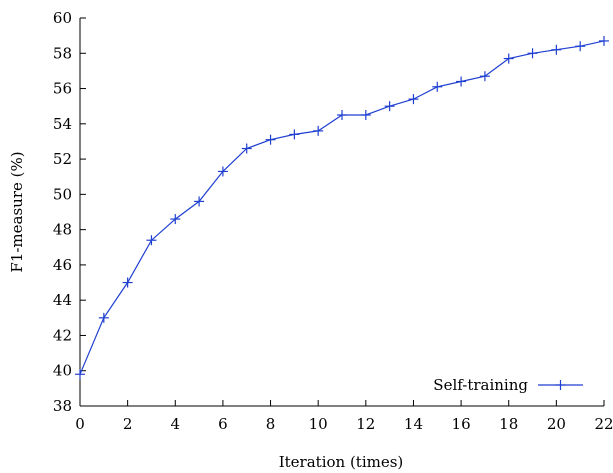 Image resolution: width=613 pixels, height=473 pixels. I want to click on y-tick-label: 44, so click(62, 300).